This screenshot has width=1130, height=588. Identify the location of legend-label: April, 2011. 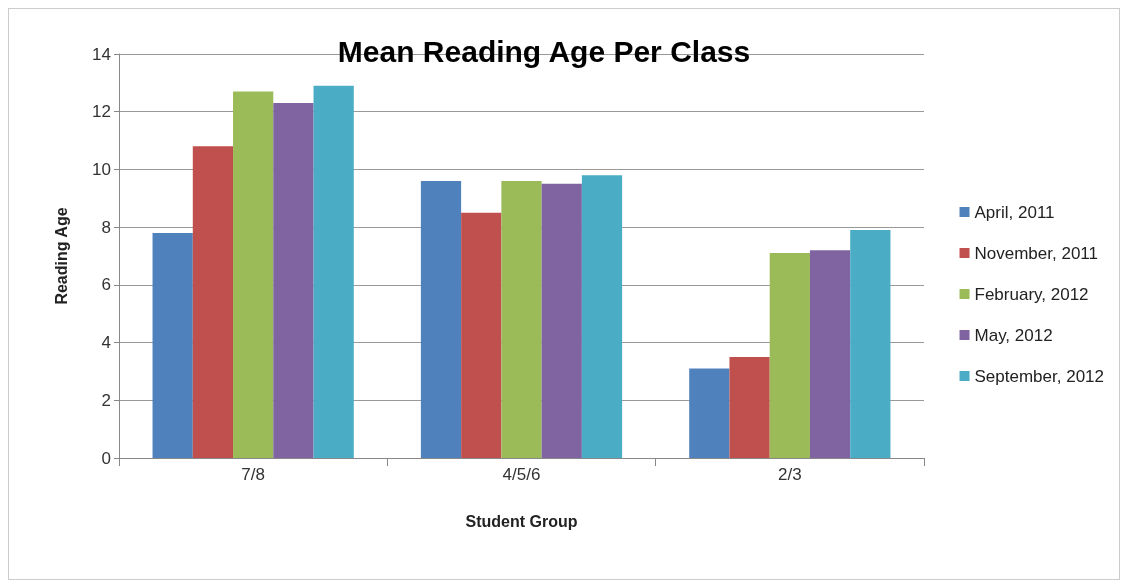
(1014, 212).